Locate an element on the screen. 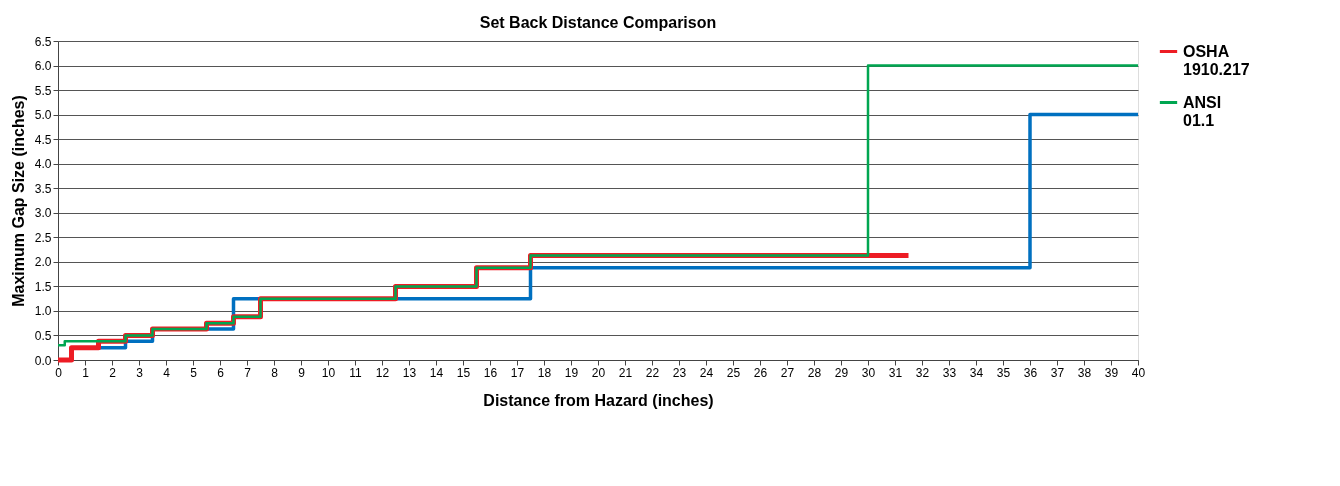  x-axis-title: Distance from Hazard (inches) is located at coordinates (598, 400).